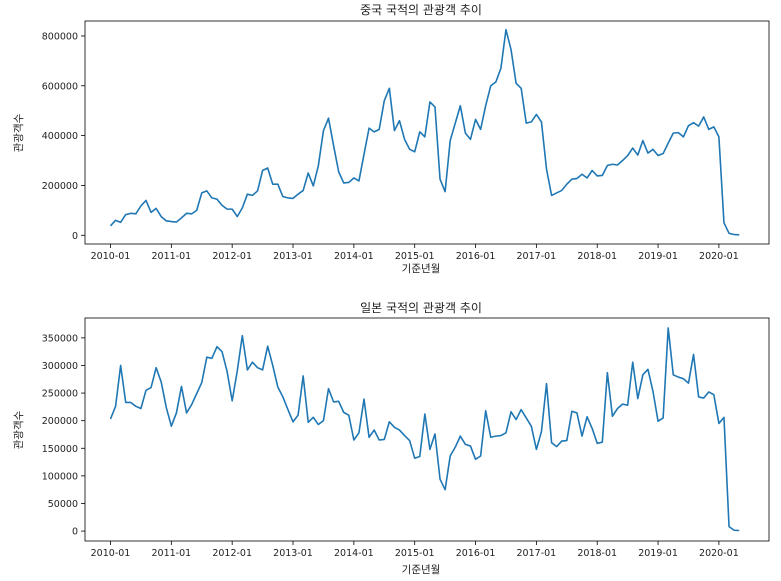 The height and width of the screenshot is (581, 781). Describe the element at coordinates (60, 36) in the screenshot. I see `y-tick-label: 800000` at that location.